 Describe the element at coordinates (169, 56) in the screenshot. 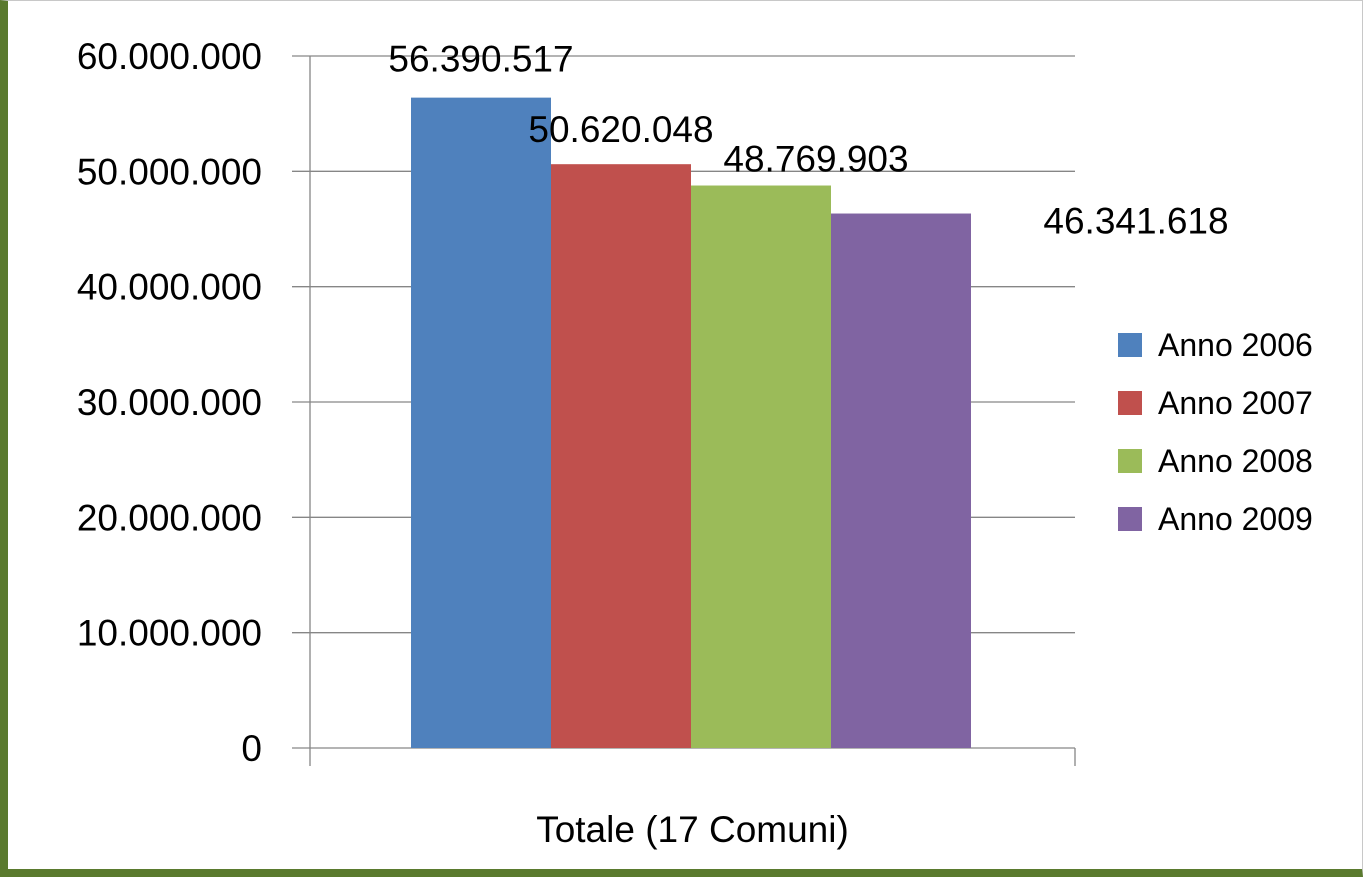

I see `y-tick-label: 60.000.000` at that location.